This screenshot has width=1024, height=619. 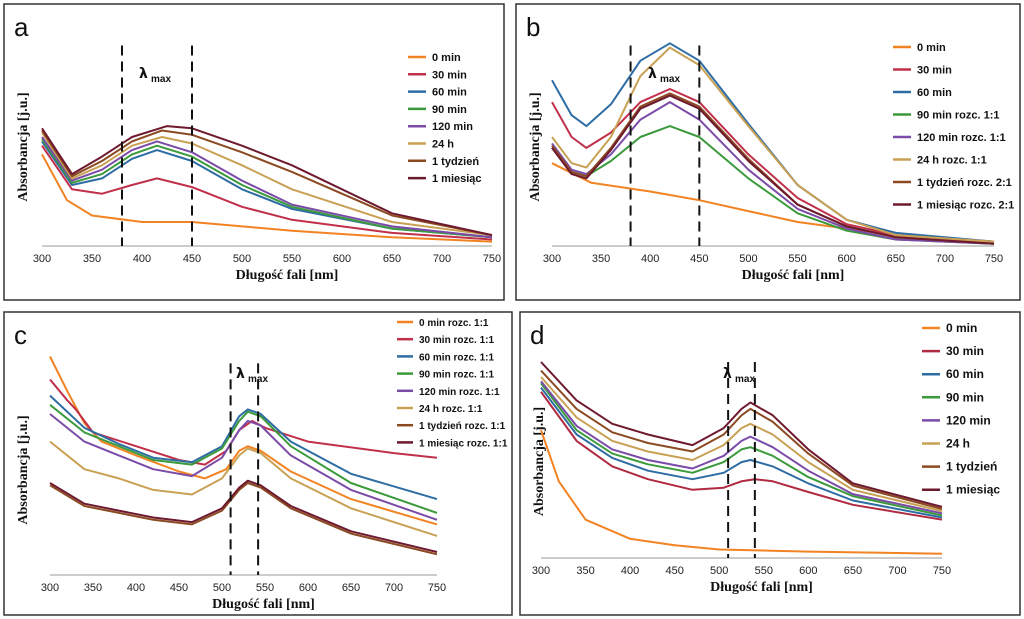 What do you see at coordinates (456, 340) in the screenshot?
I see `legend-label: 30 min rozc. 1:1` at bounding box center [456, 340].